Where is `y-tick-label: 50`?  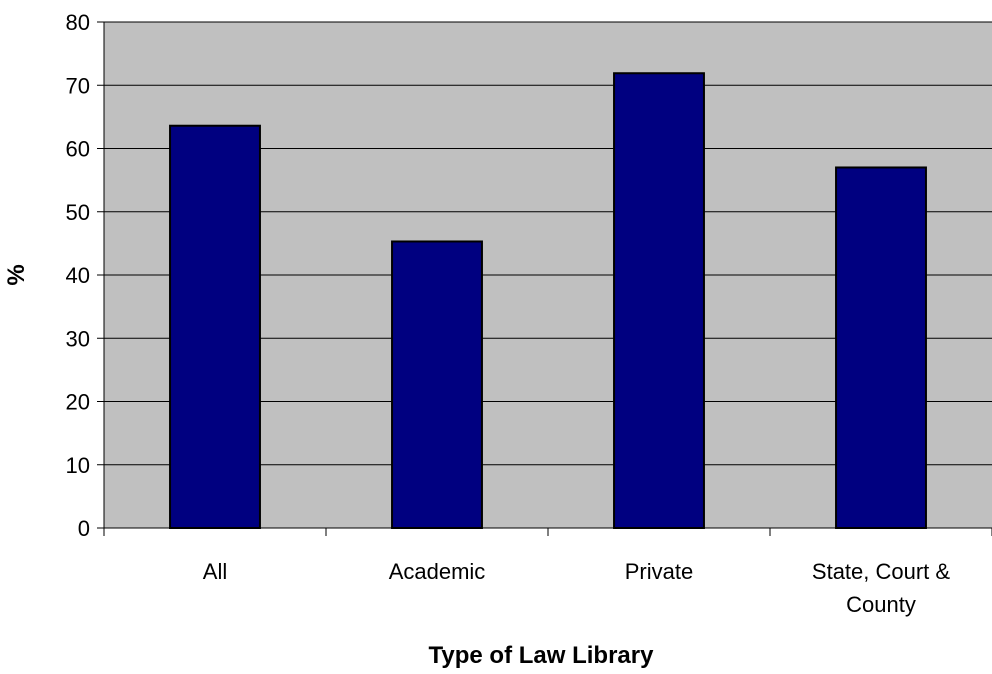 y-tick-label: 50 is located at coordinates (78, 212).